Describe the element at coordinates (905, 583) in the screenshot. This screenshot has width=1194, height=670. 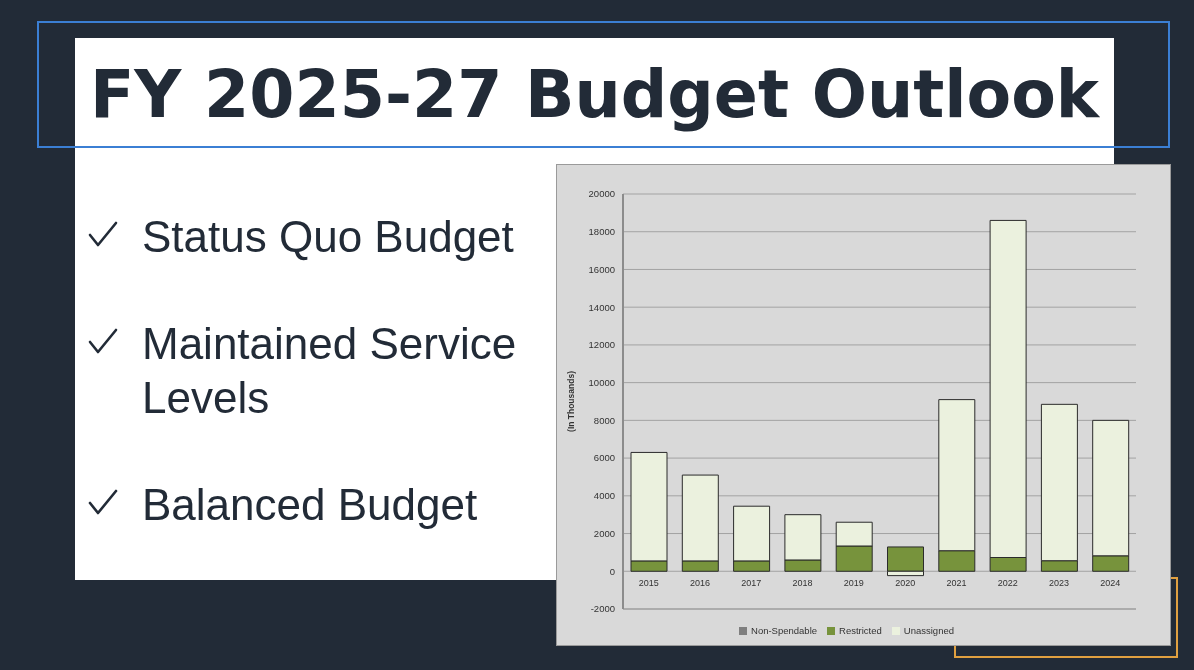
I see `x-tick-label: 2020` at that location.